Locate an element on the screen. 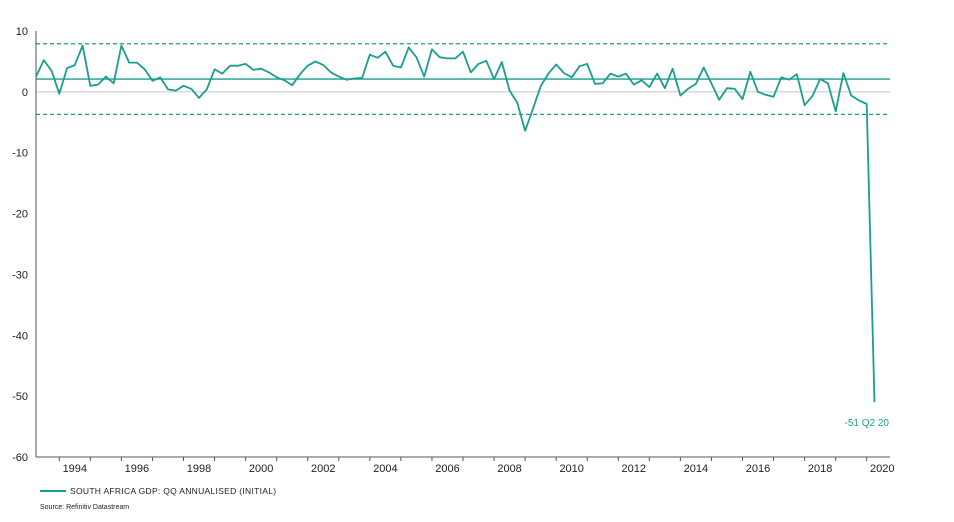 The width and height of the screenshot is (954, 522). y-tick-label: -30 is located at coordinates (20, 275).